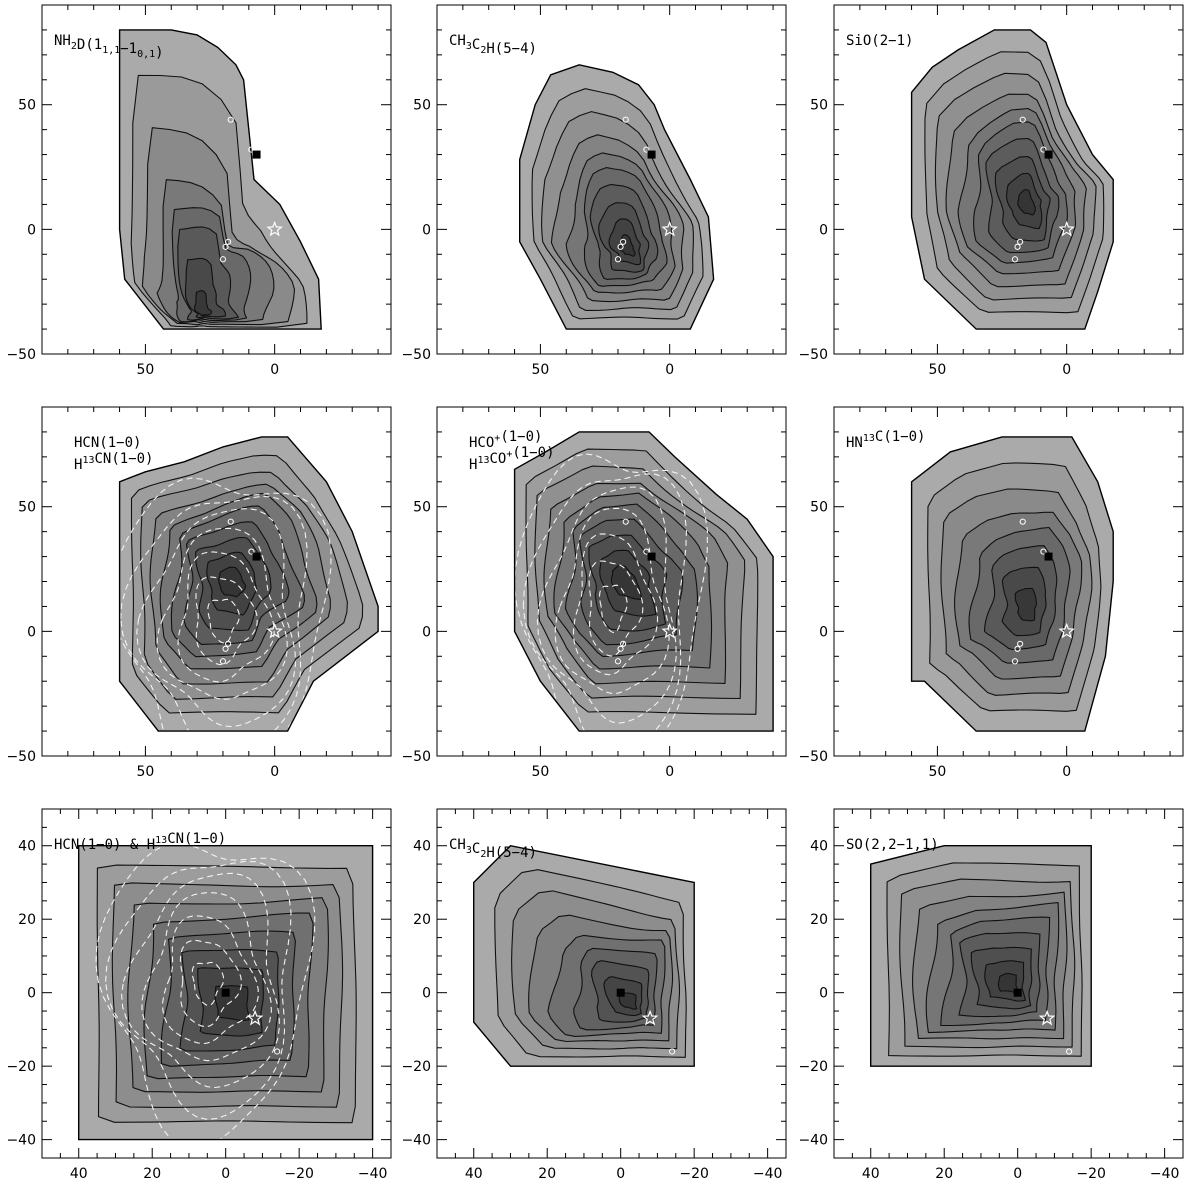 The image size is (1185, 1183). I want to click on panel-label: HCO+(1−0), so click(505, 440).